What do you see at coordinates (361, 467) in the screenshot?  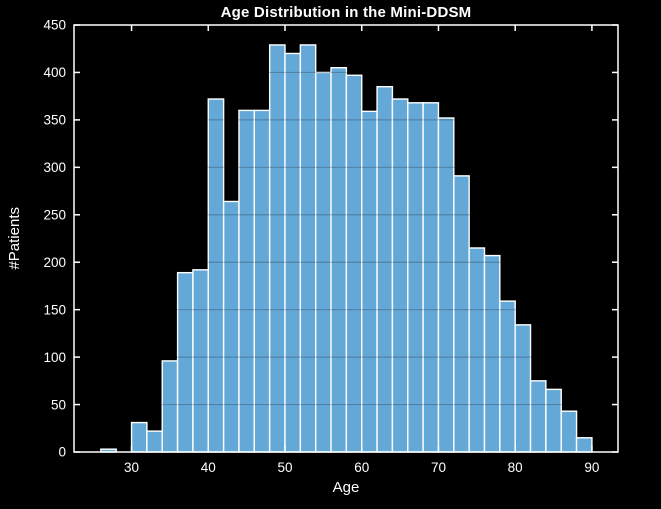 I see `x-tick-label: 60` at bounding box center [361, 467].